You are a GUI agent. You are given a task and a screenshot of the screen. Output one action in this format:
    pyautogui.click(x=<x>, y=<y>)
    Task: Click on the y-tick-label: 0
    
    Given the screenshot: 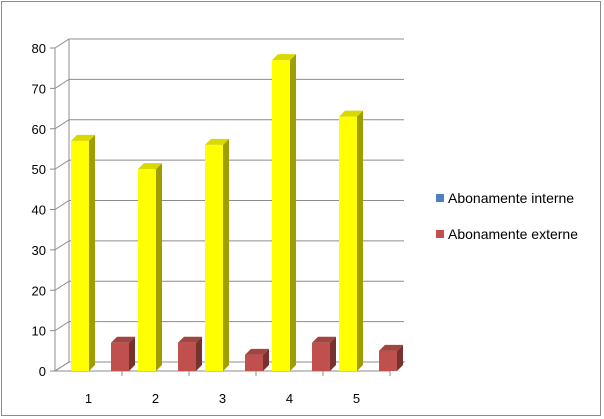 What is the action you would take?
    pyautogui.click(x=42, y=371)
    